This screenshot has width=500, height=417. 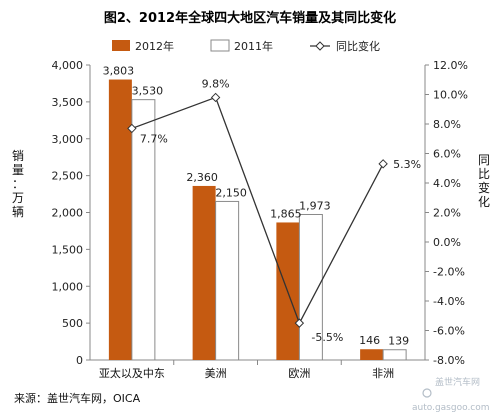 I want to click on y-tick-label: 500, so click(x=72, y=323).